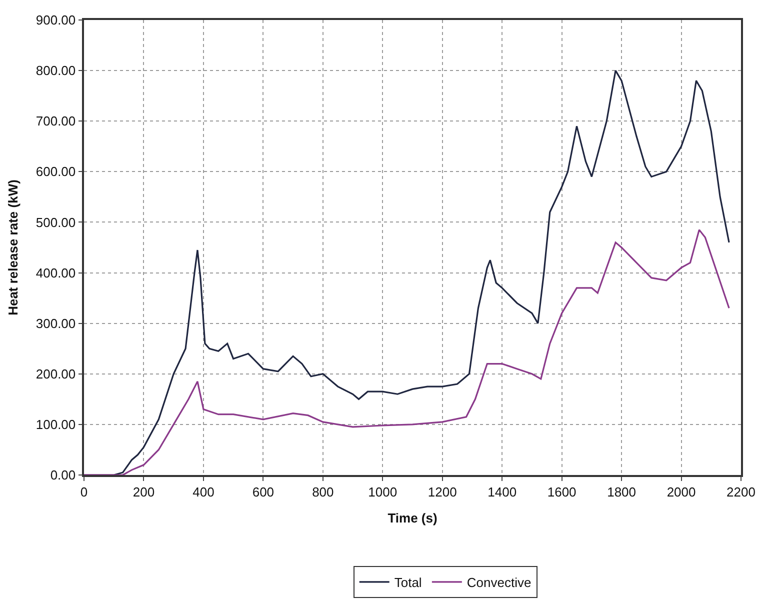  What do you see at coordinates (203, 492) in the screenshot?
I see `x-tick-label: 400` at bounding box center [203, 492].